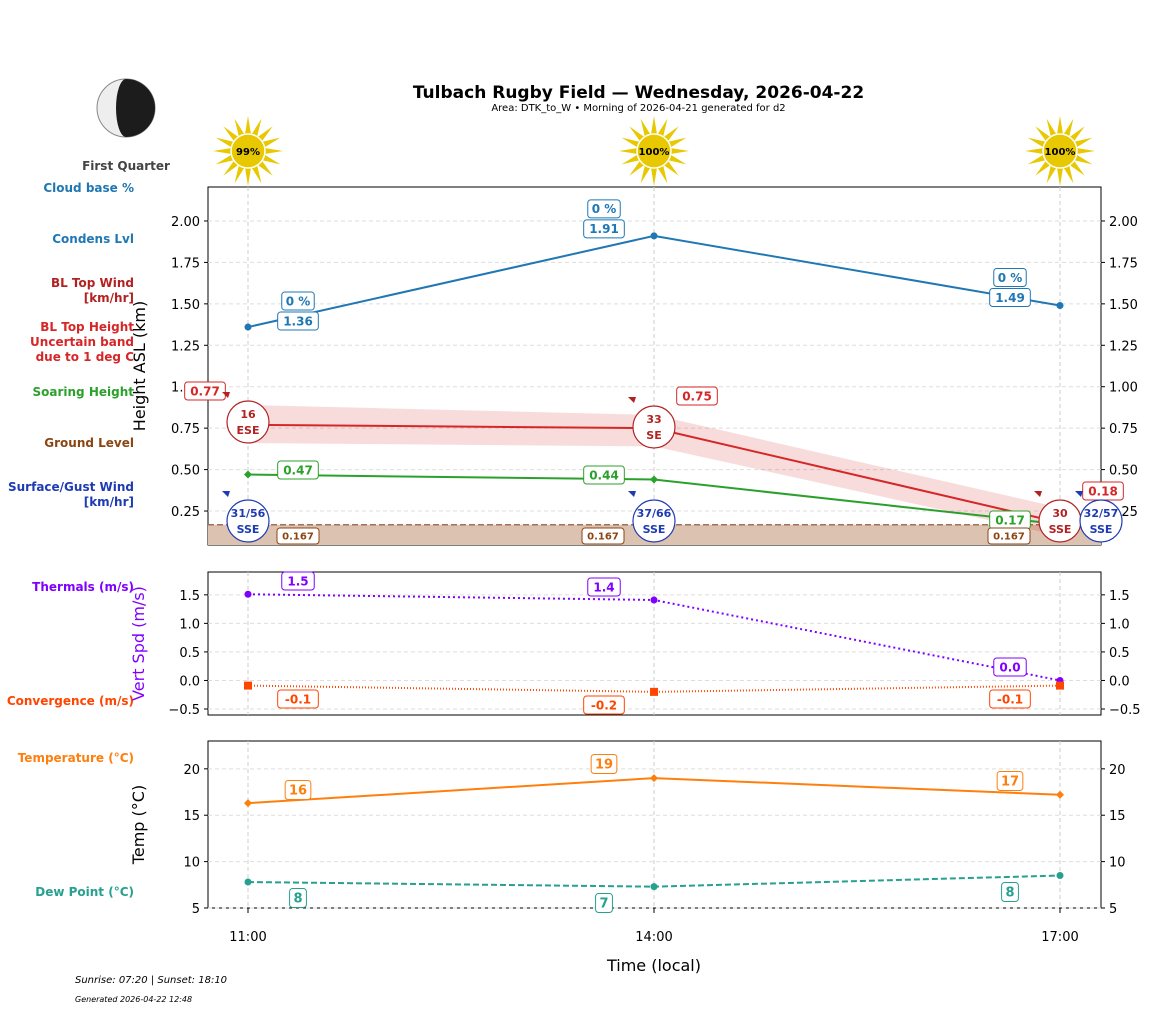 This screenshot has height=1011, width=1157. I want to click on bl-top-height-label: 0.77, so click(205, 391).